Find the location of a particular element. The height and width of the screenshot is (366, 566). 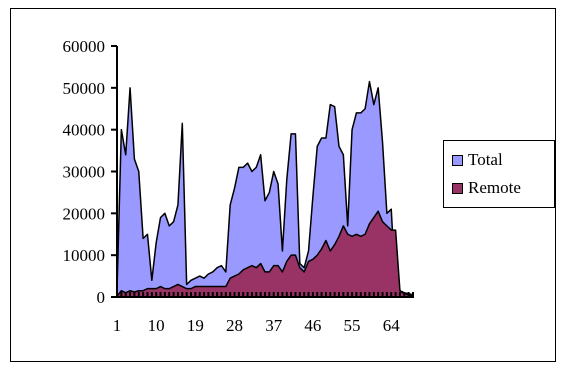

x-tick-label: 46 is located at coordinates (312, 325).